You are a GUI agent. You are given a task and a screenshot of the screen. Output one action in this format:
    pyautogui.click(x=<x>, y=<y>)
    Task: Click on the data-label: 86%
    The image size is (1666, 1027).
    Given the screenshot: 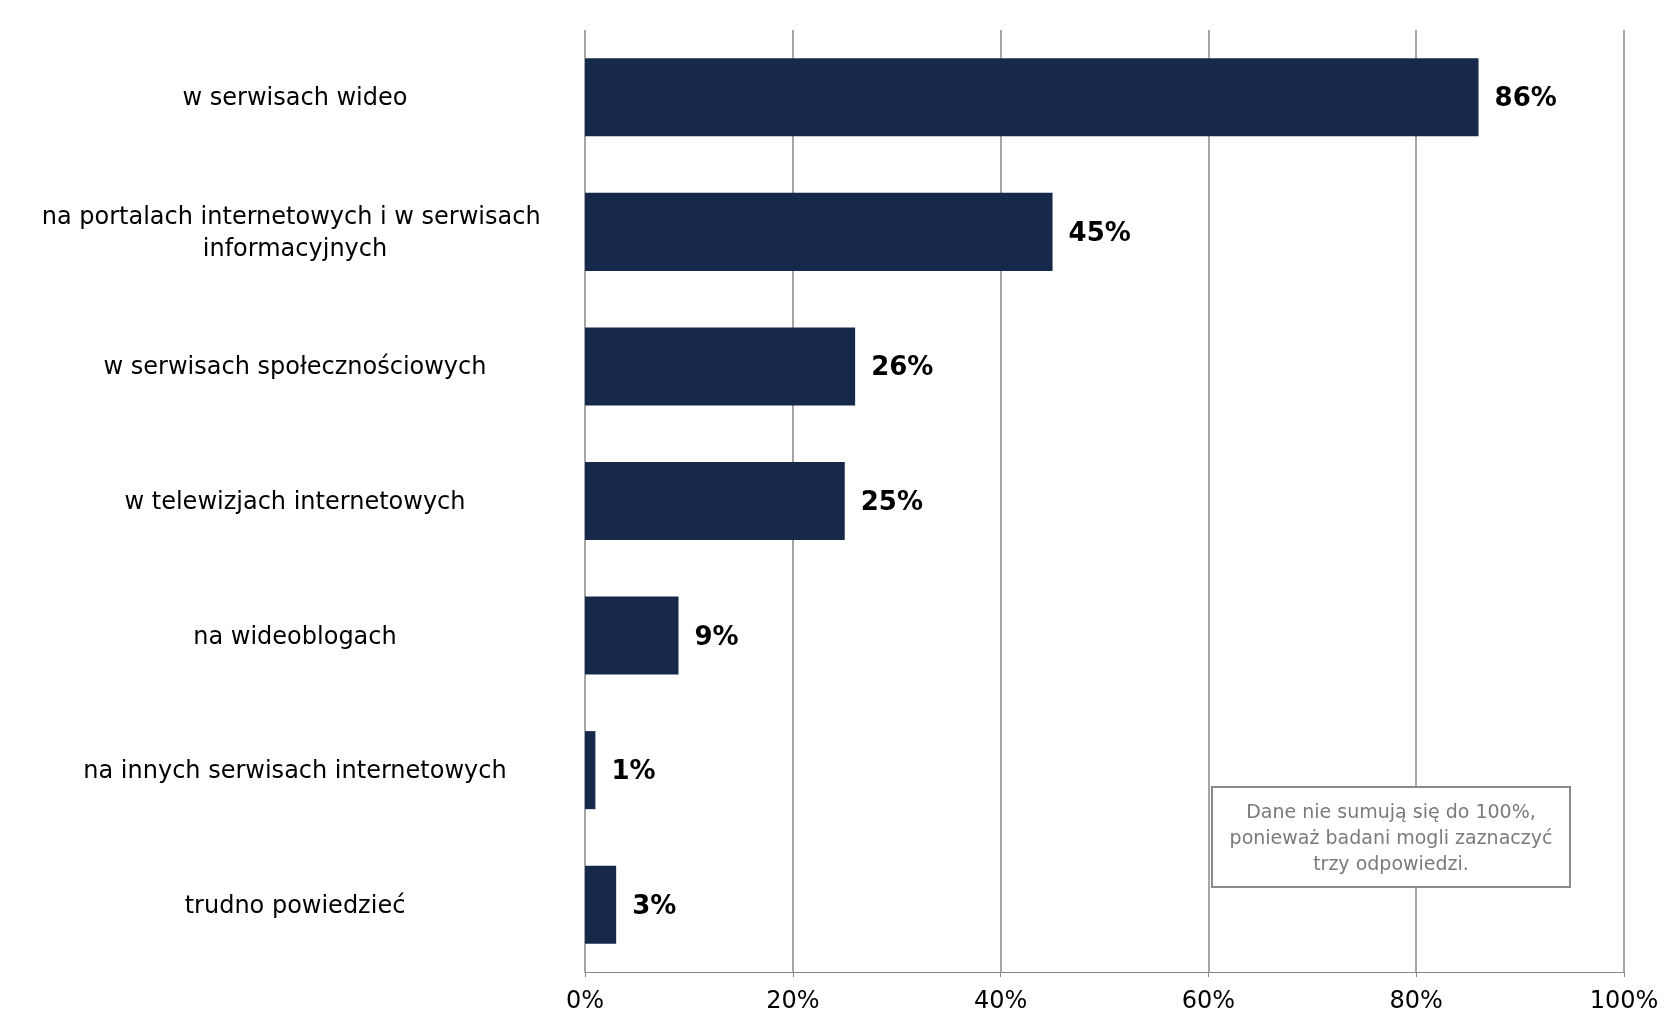 What is the action you would take?
    pyautogui.click(x=1525, y=97)
    